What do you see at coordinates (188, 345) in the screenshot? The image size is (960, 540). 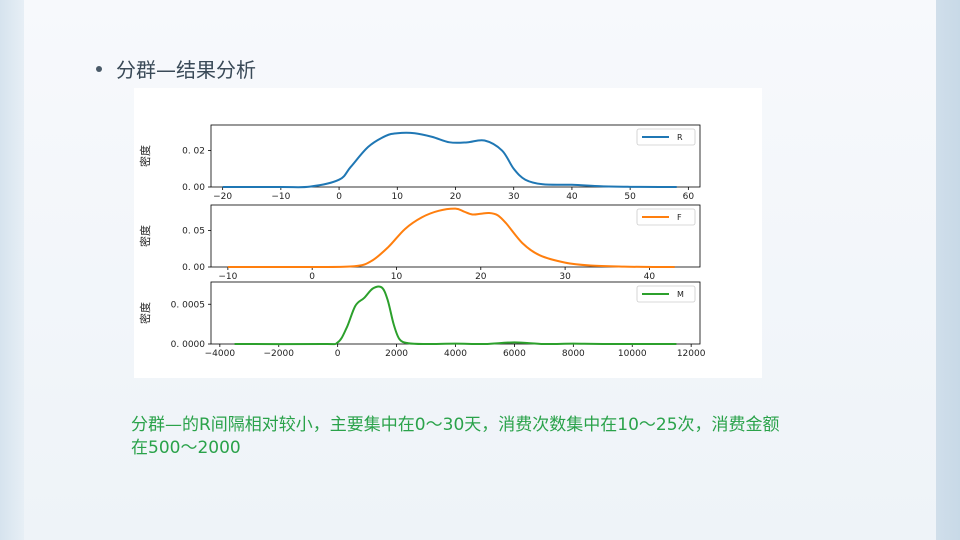 I see `y-tick-label-m-0: 0. 0000` at bounding box center [188, 345].